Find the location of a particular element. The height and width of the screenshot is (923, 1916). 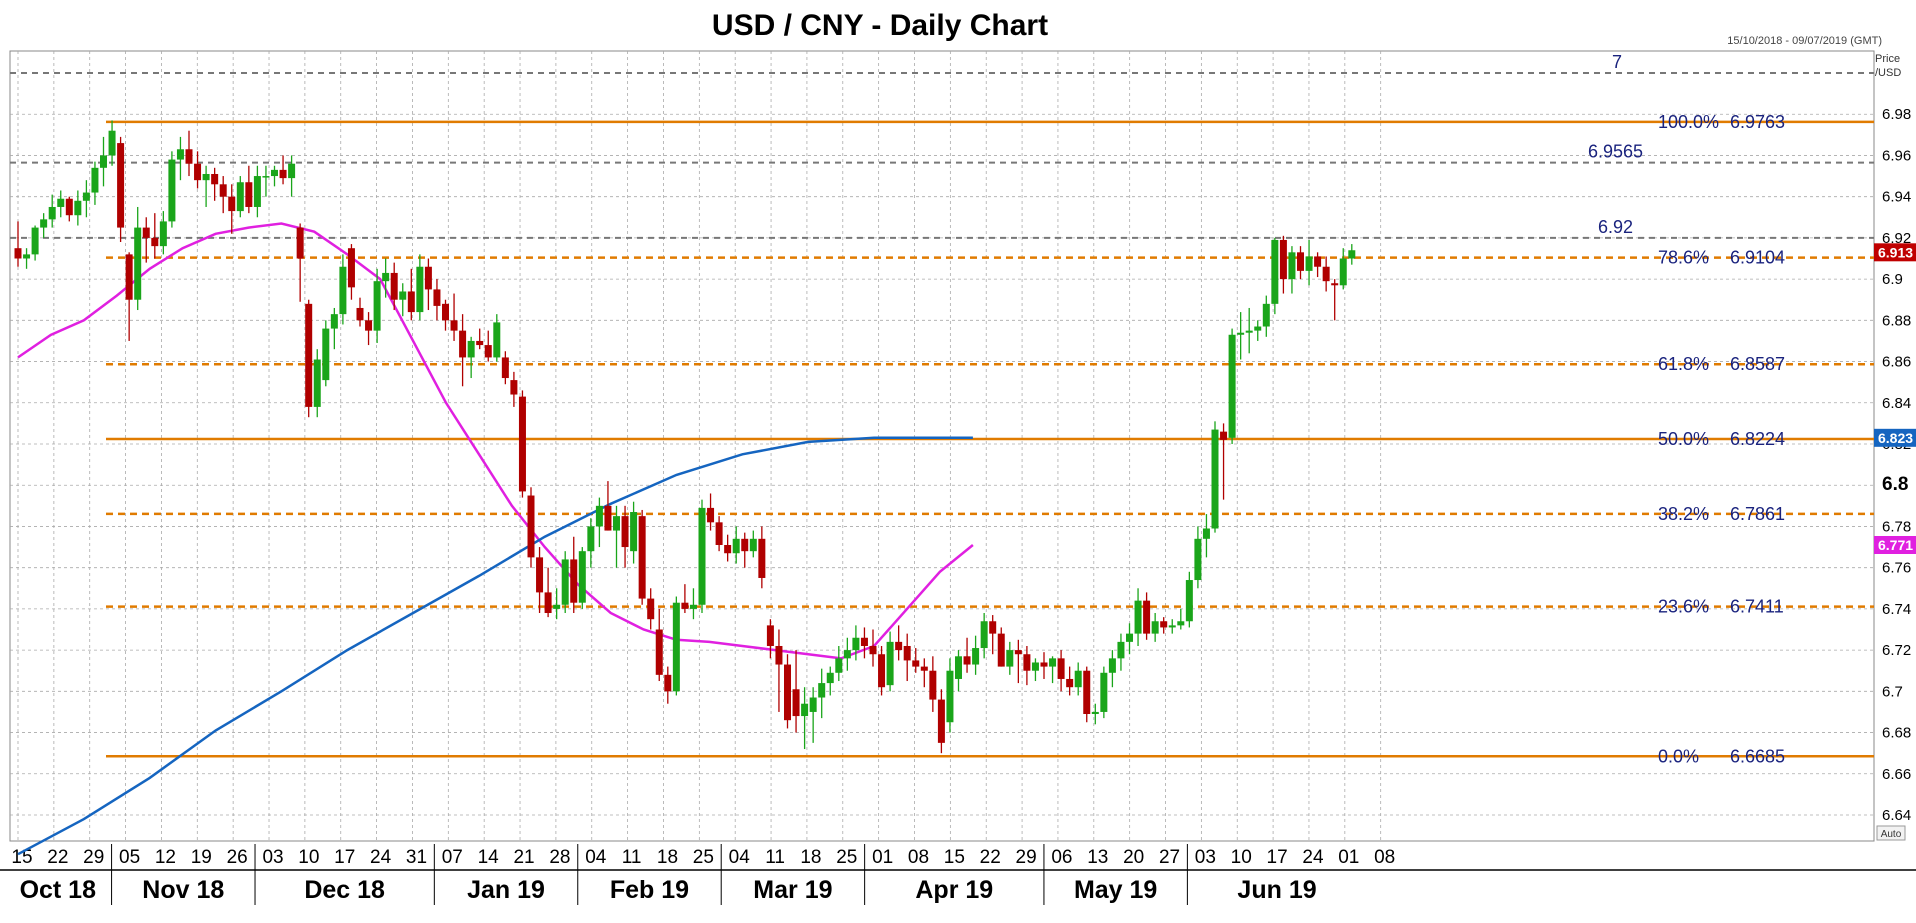

x-month-label: Feb 19 is located at coordinates (649, 890).